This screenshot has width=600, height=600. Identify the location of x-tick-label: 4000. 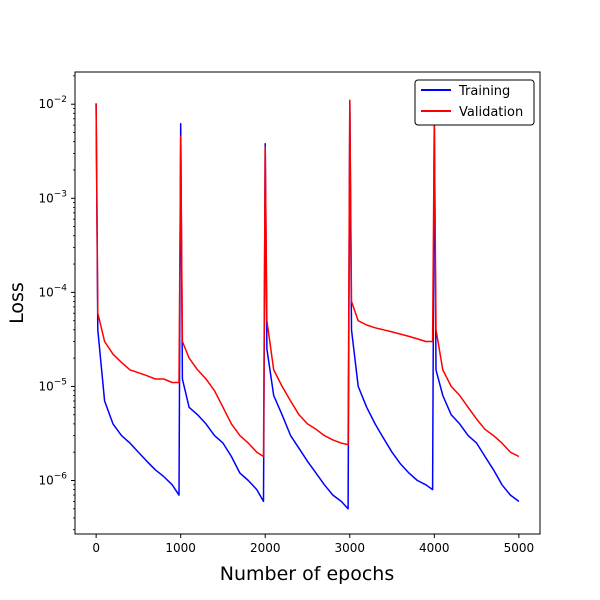
(434, 548).